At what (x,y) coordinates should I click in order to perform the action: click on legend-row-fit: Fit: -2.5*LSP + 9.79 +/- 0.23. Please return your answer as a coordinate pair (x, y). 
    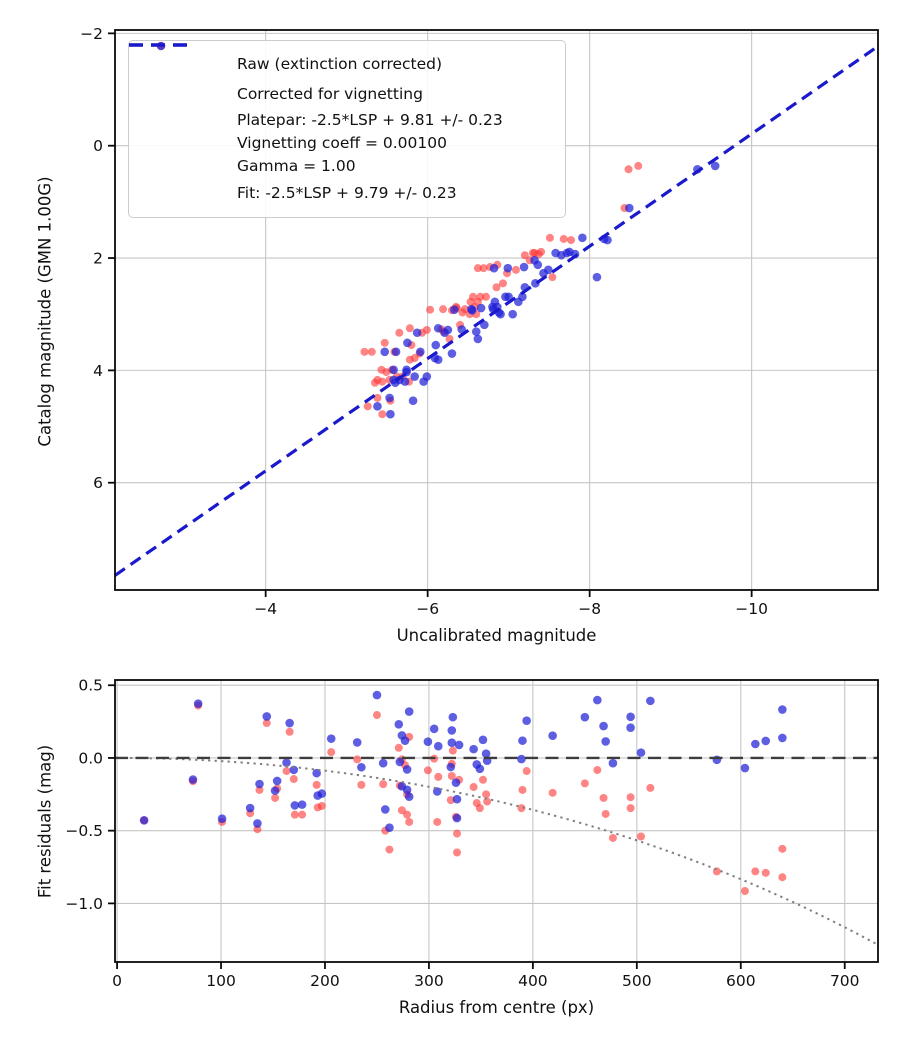
    Looking at the image, I should click on (347, 125).